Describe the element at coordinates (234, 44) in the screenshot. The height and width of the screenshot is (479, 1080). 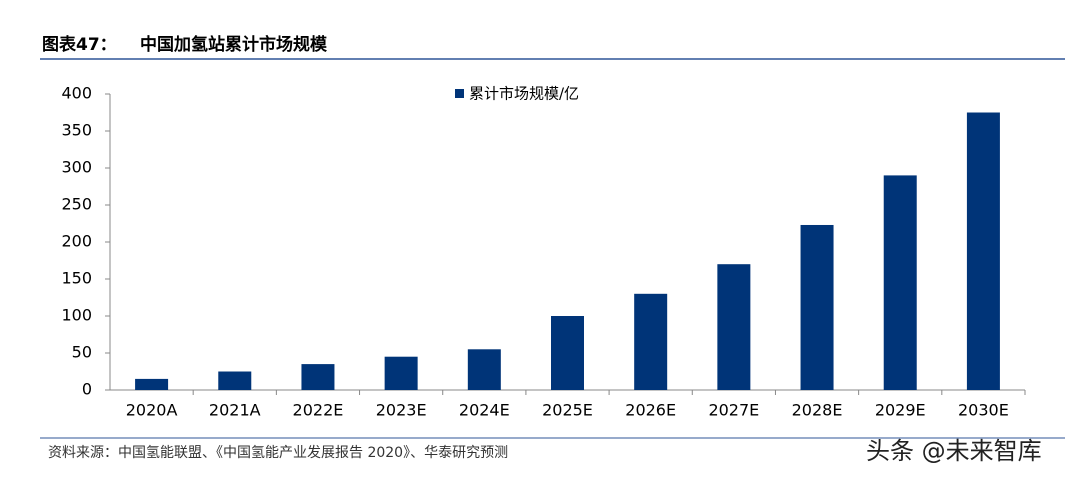
I see `chart-title: 中国加氢站累计市场规模` at that location.